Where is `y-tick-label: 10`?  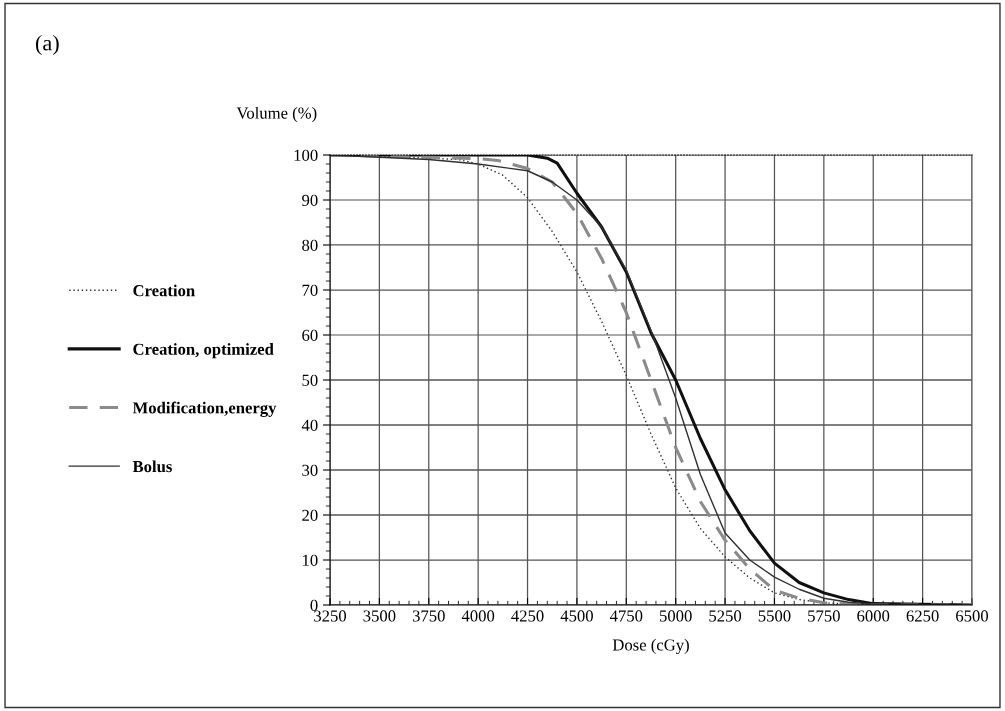 y-tick-label: 10 is located at coordinates (310, 560).